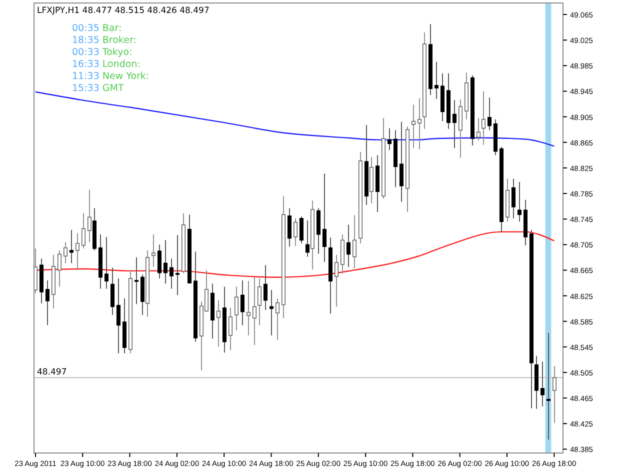 The height and width of the screenshot is (469, 625). What do you see at coordinates (98, 88) in the screenshot?
I see `annotation: 15:33 GMT` at bounding box center [98, 88].